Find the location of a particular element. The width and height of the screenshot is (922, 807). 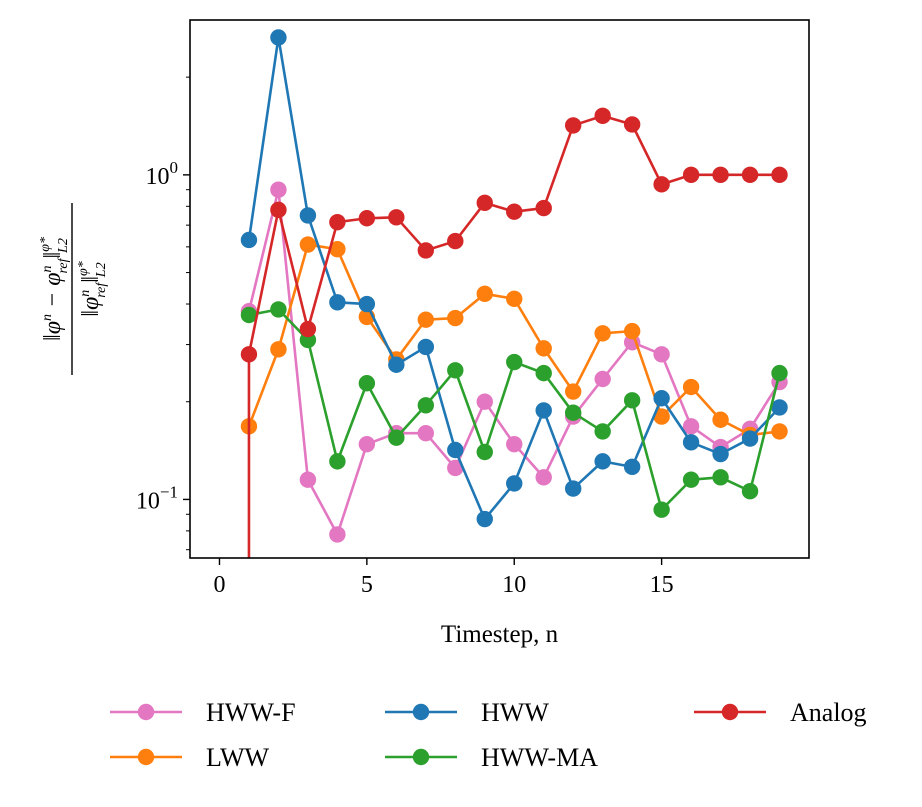

legend-item-analog: Analog is located at coordinates (780, 712).